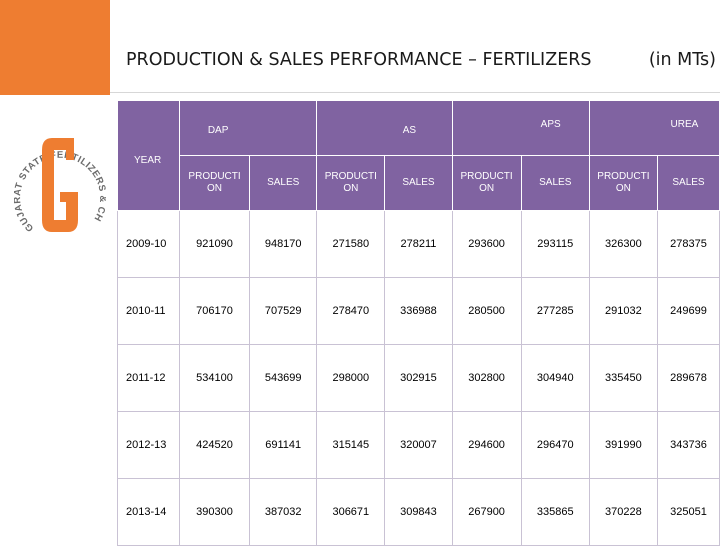  What do you see at coordinates (555, 512) in the screenshot?
I see `aps-sales-cell: 335865` at bounding box center [555, 512].